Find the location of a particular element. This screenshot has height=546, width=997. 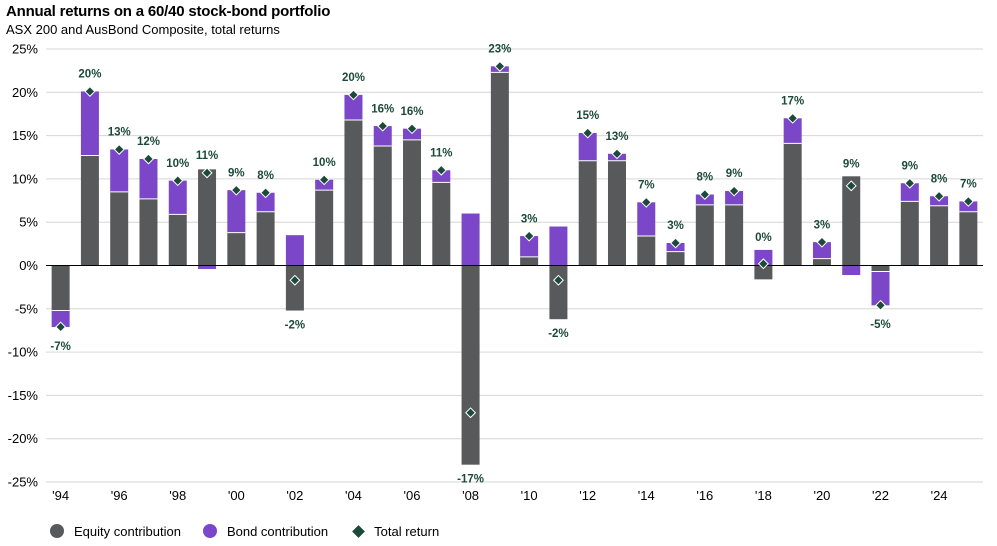

equity-bar-2002 is located at coordinates (294, 288).